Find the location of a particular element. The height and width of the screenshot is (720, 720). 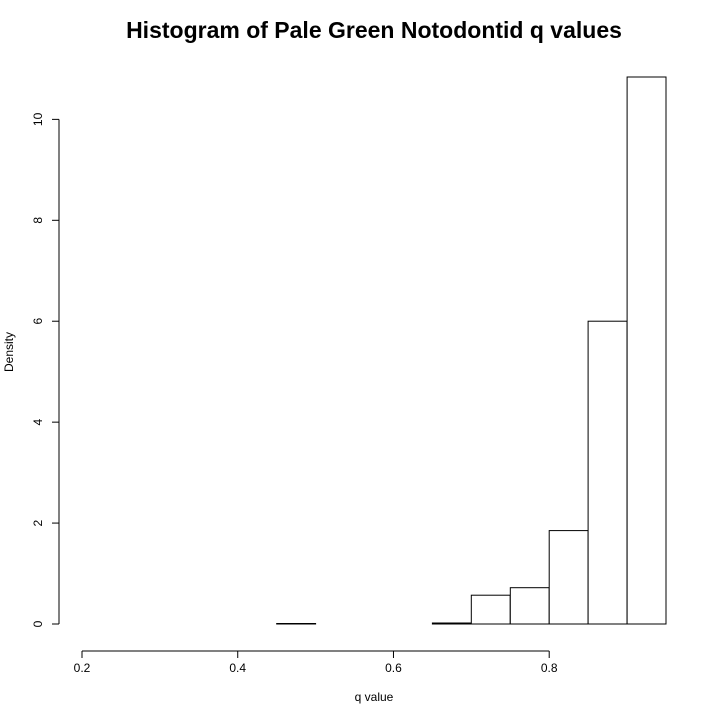

x-tick-label: 0.2 is located at coordinates (82, 668).